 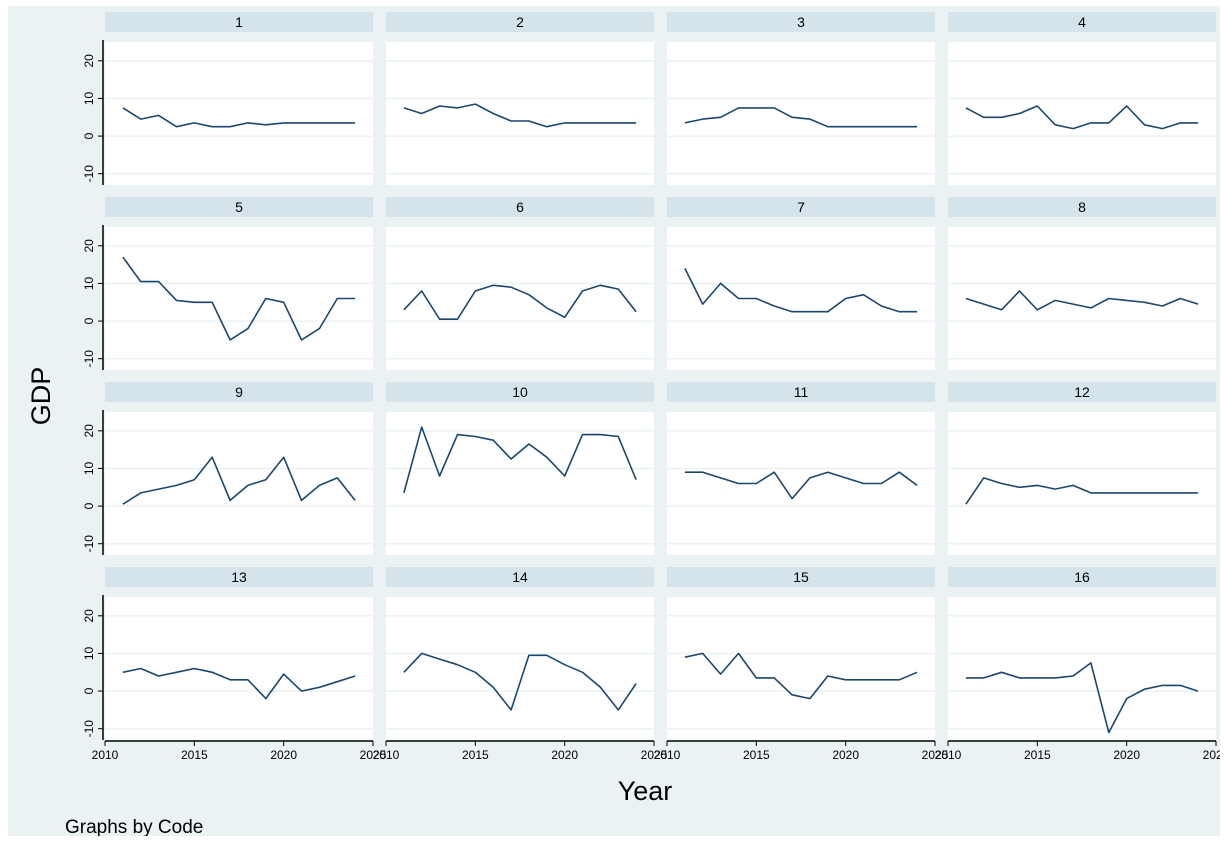 I want to click on panel-13: 13 -10 0 10 20 2010 2015 2020 2025, so click(x=234, y=664).